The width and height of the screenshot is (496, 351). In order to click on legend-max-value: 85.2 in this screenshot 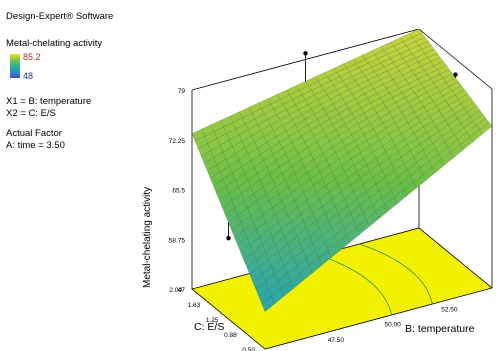, I will do `click(32, 57)`.